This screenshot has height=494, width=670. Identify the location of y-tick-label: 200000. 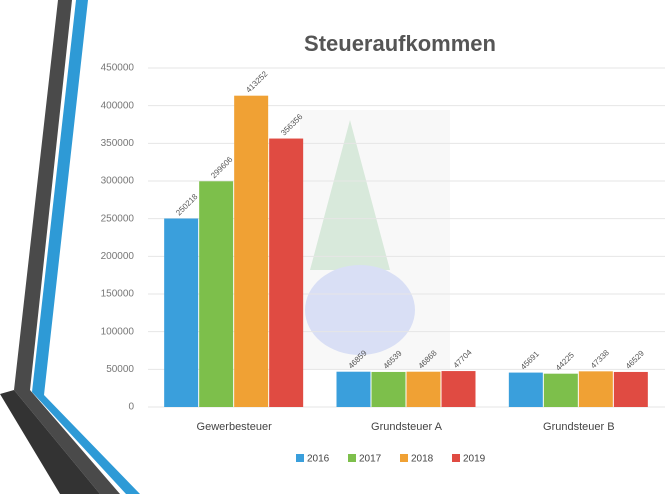
(118, 256).